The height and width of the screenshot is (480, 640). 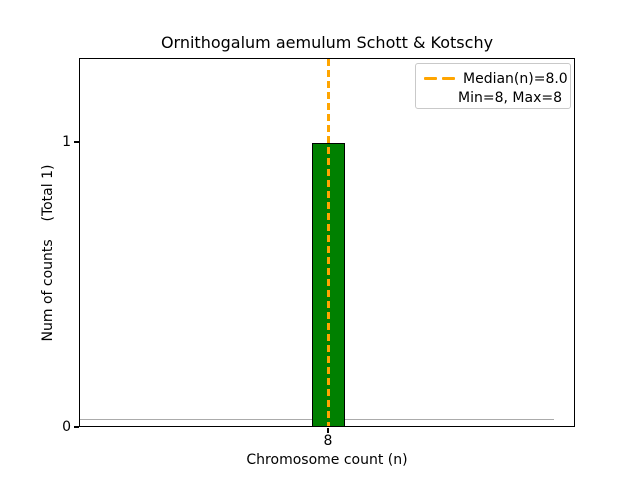 I want to click on legend-row-minmax: Min=8, Max=8, so click(x=493, y=97).